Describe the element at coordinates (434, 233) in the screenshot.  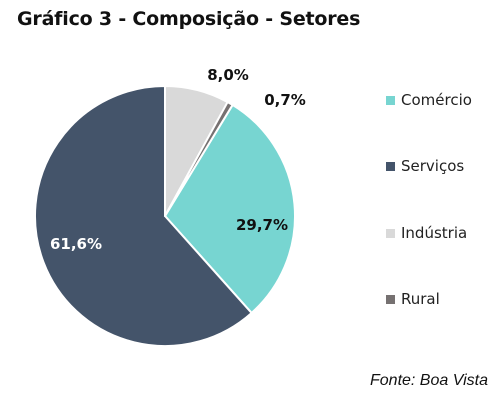
I see `legend-label: Indústria` at that location.